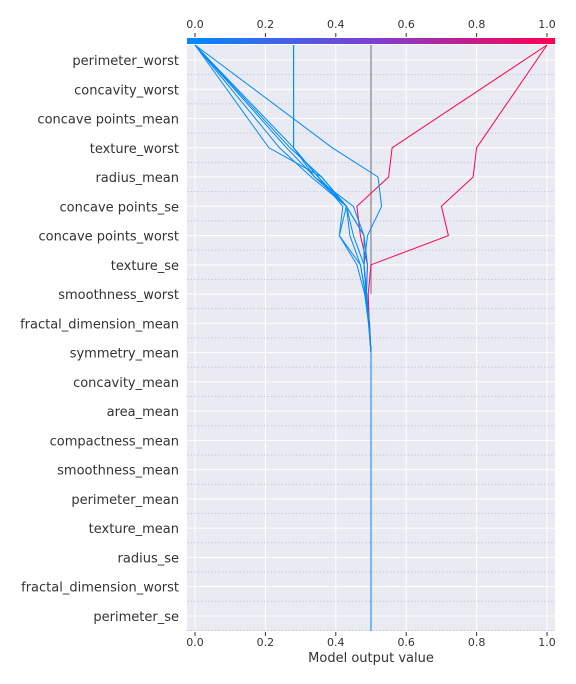 This screenshot has height=684, width=576. I want to click on feature-label: smoothness_worst, so click(118, 295).